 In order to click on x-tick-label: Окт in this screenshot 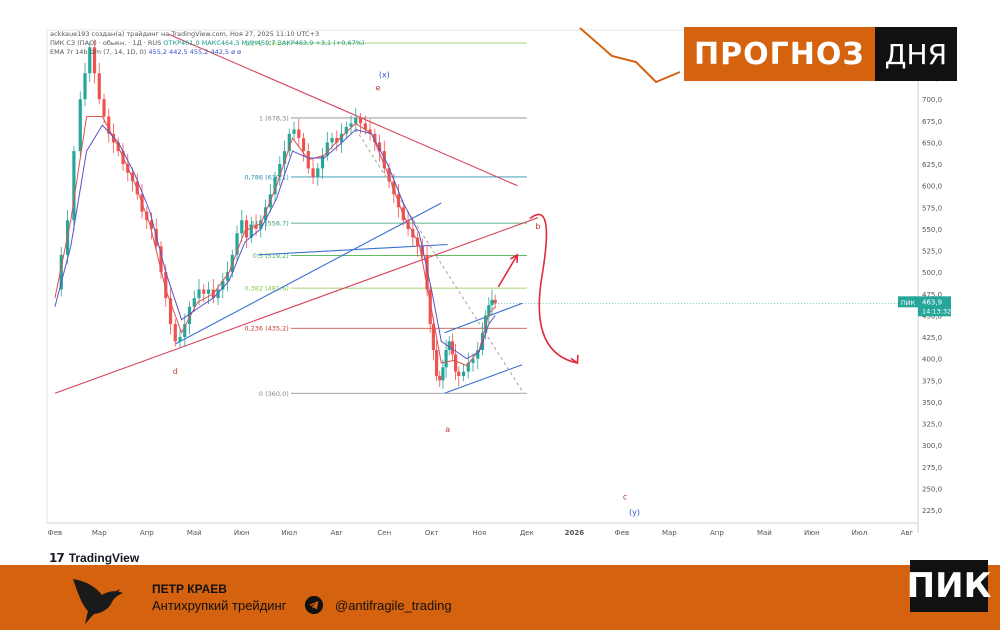, I will do `click(432, 533)`.